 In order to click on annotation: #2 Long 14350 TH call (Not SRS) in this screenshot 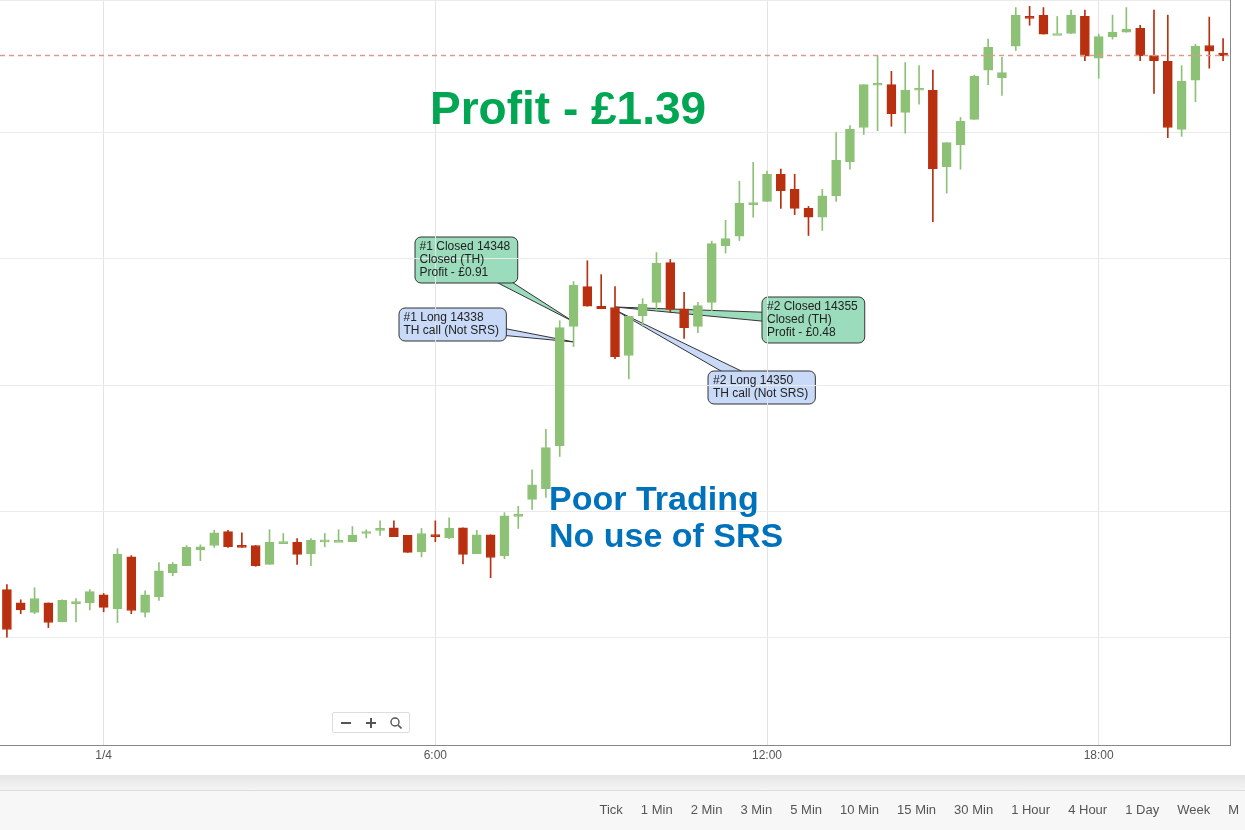, I will do `click(761, 386)`.